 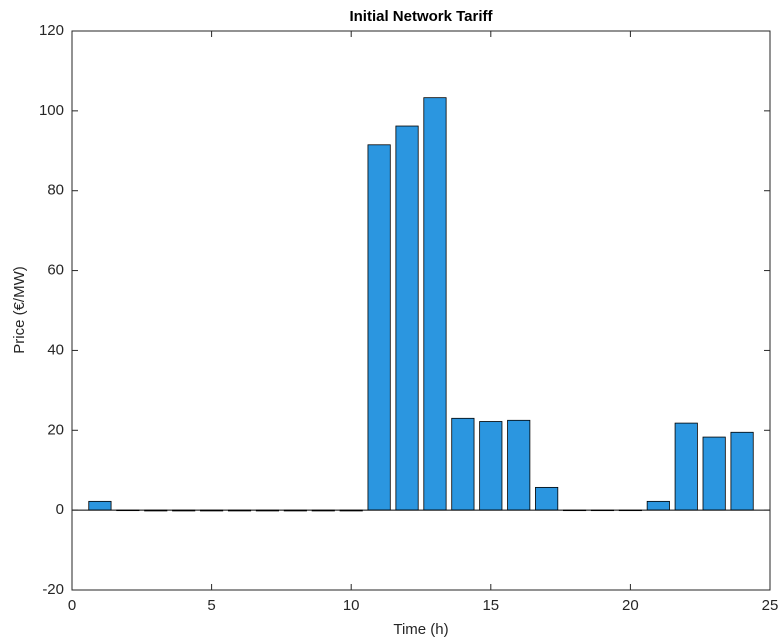 I want to click on chart-title: Initial Network Tariff, so click(x=421, y=16).